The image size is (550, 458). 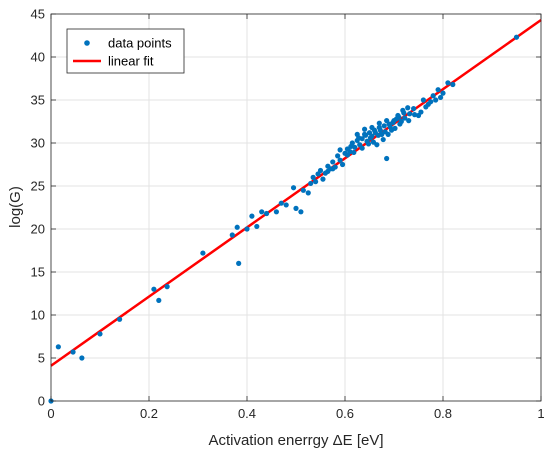 I want to click on x-tick-label: 0.8, so click(x=443, y=413).